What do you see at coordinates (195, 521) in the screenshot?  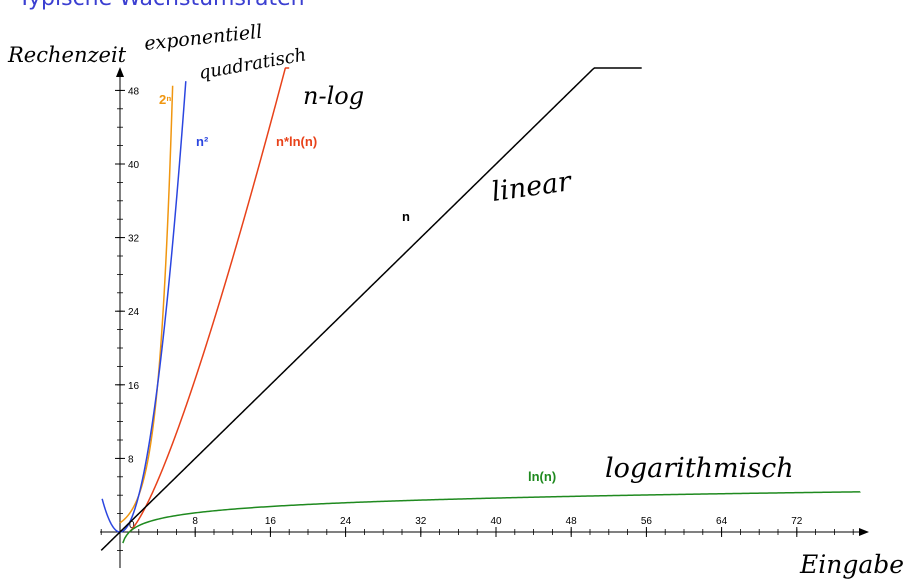 I see `x-tick-label: 8` at bounding box center [195, 521].